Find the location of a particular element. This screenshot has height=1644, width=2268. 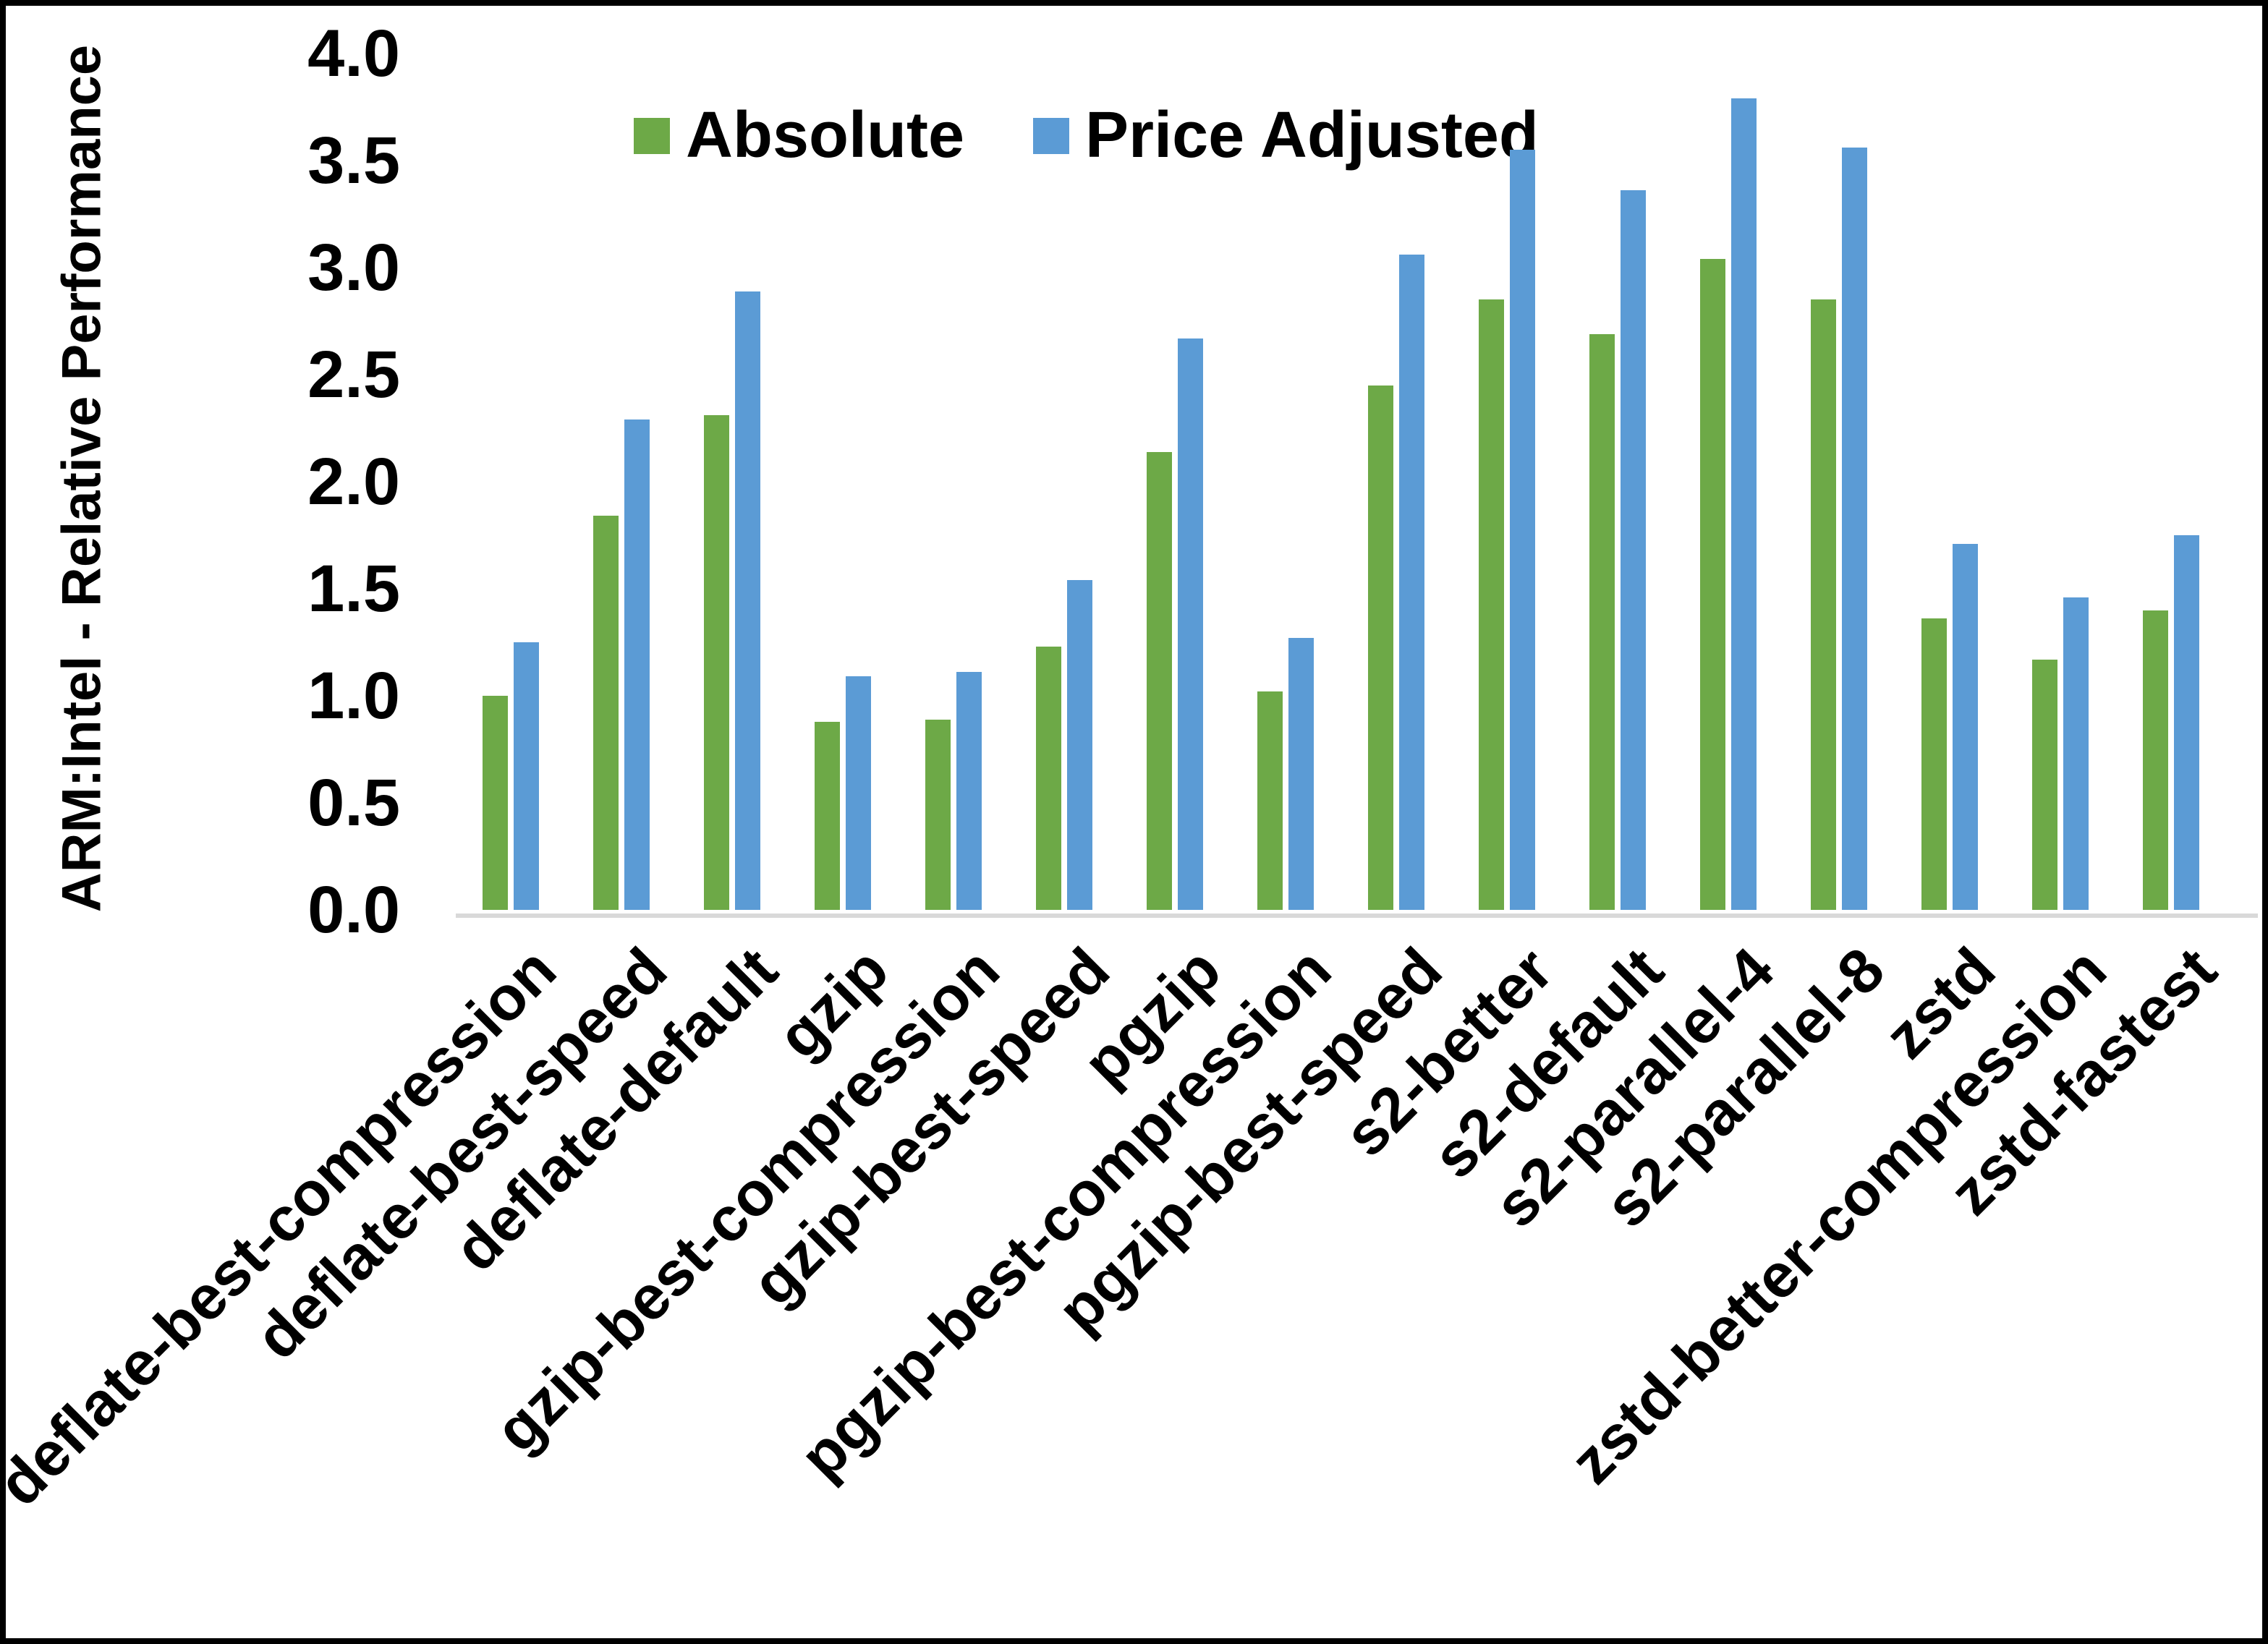

bar-price-adjusted-gzip-best-speed is located at coordinates (1079, 745).